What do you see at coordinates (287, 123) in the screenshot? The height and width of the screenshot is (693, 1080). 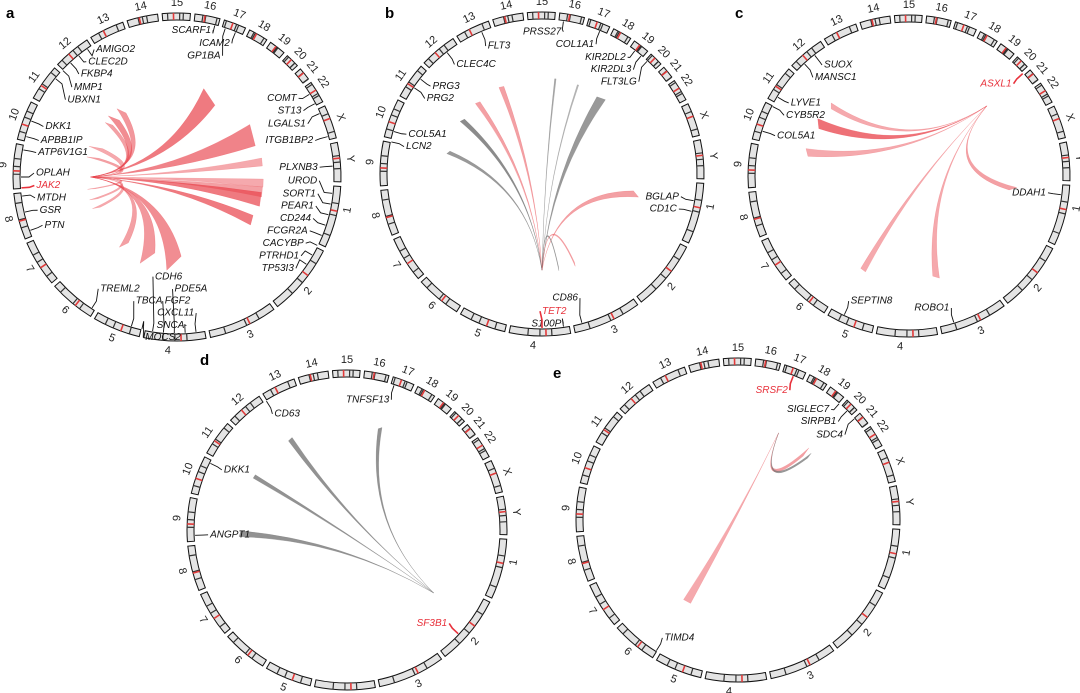 I see `gene-label: LGALS1` at bounding box center [287, 123].